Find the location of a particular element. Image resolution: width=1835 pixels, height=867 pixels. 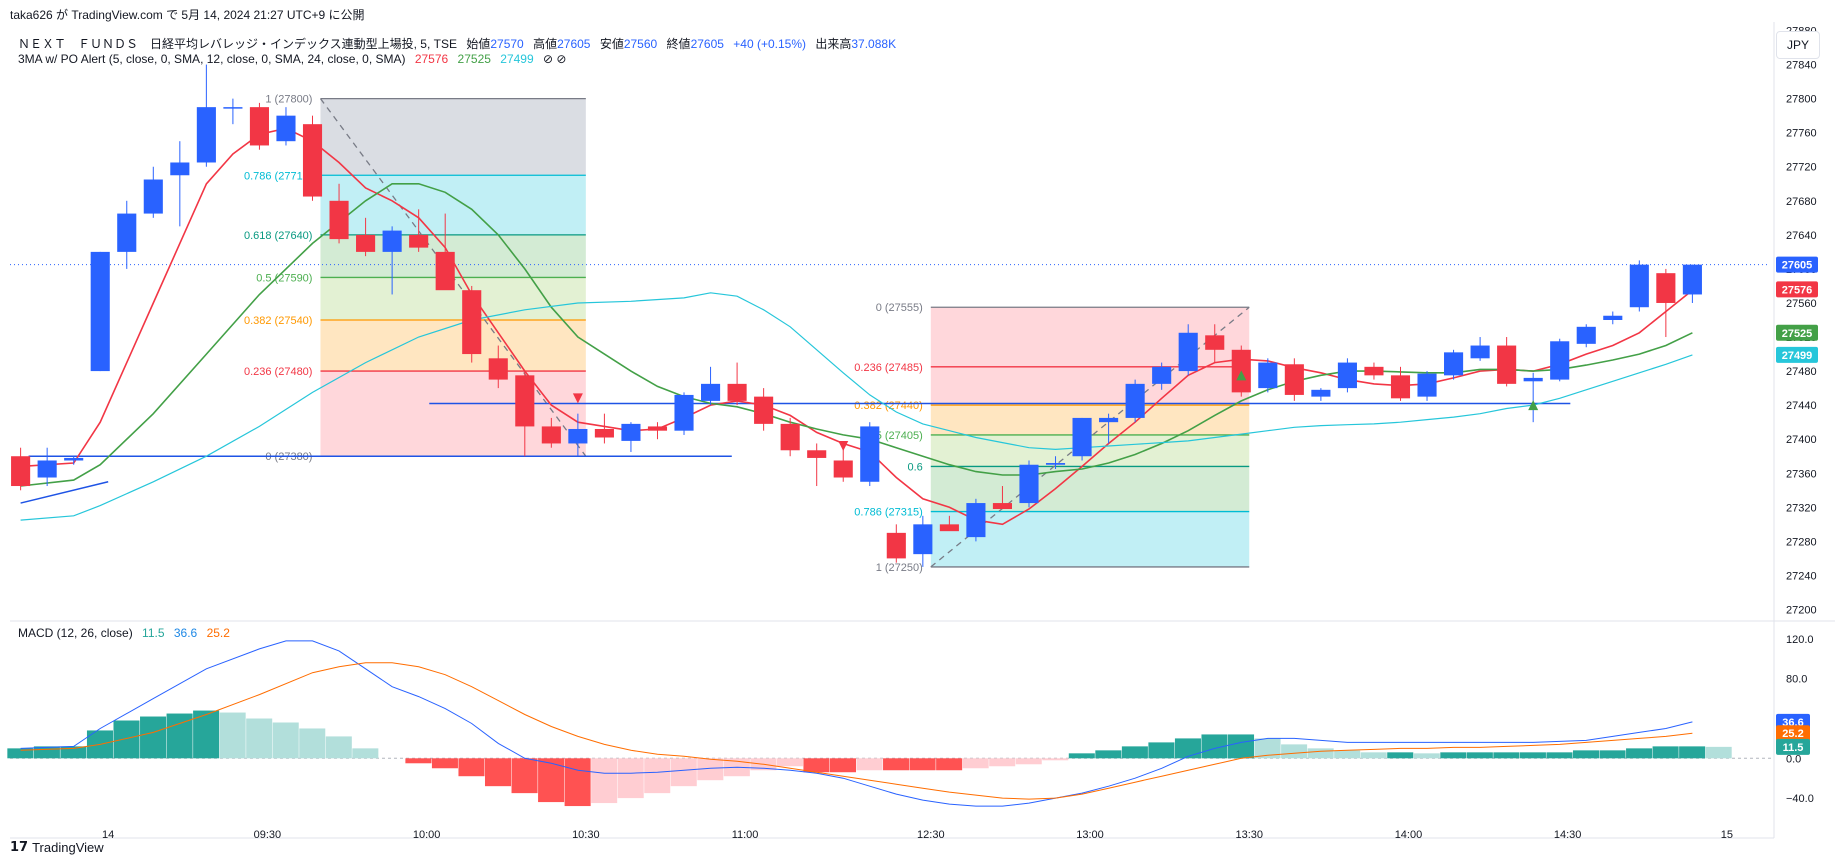

y-tick-label: 27480 is located at coordinates (1801, 372).